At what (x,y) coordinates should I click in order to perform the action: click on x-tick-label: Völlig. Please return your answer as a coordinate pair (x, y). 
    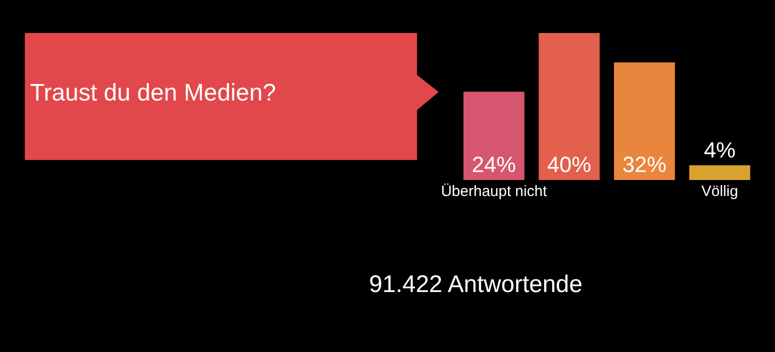
    Looking at the image, I should click on (719, 191).